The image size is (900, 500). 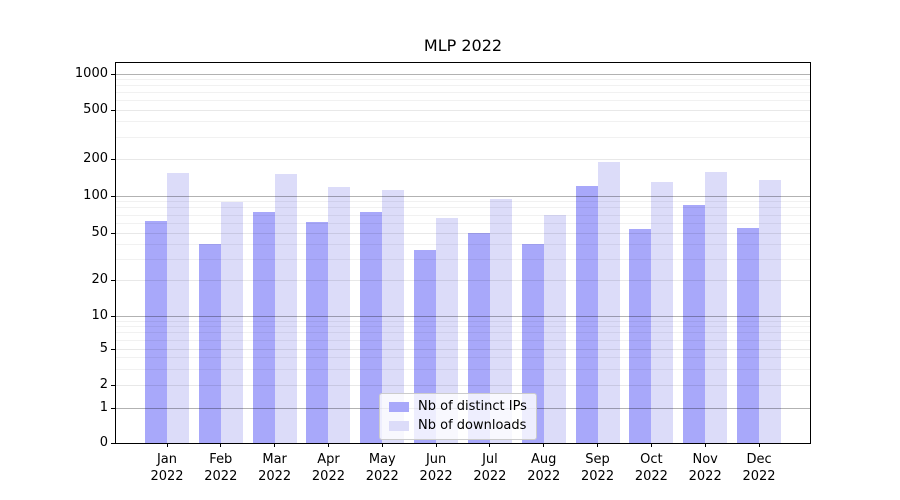 What do you see at coordinates (705, 445) in the screenshot?
I see `x-tick-nov` at bounding box center [705, 445].